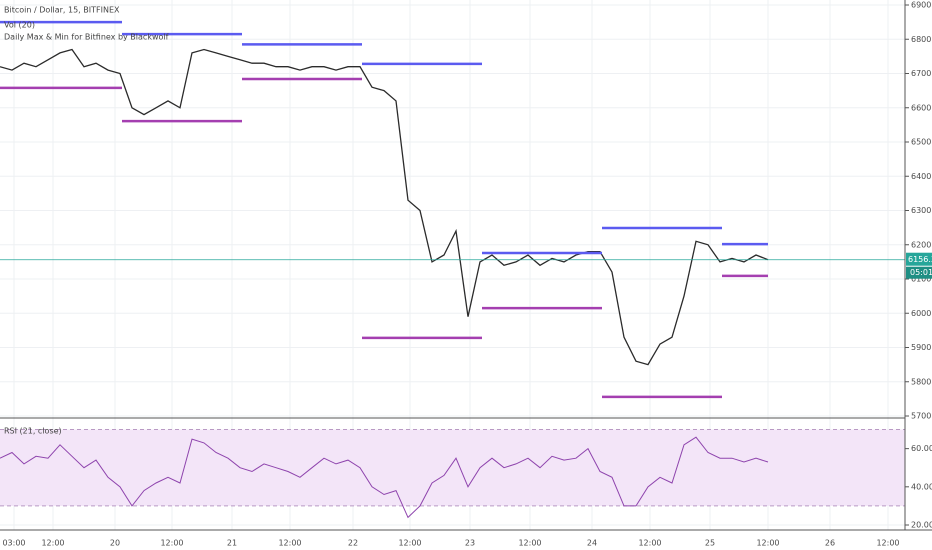  I want to click on rsi-band, so click(452, 467).